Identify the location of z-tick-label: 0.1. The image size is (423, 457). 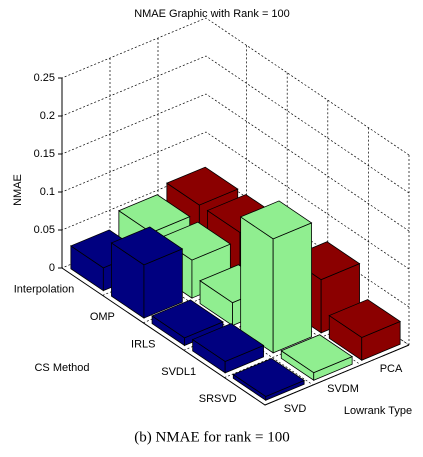
(47, 192).